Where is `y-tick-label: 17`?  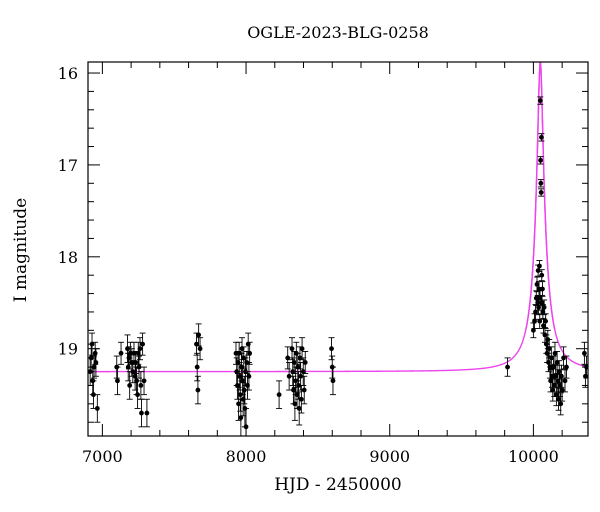
y-tick-label: 17 is located at coordinates (68, 165).